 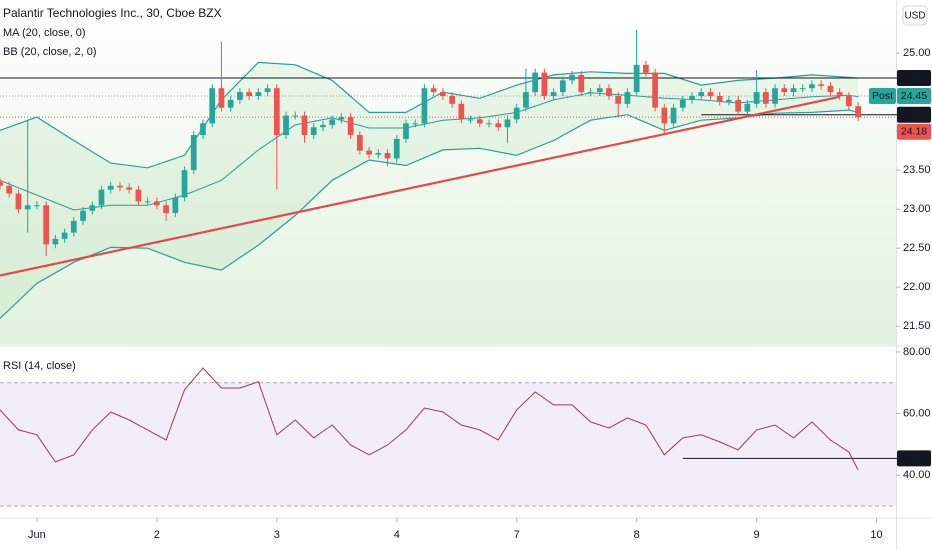 I want to click on x-tick-label: 2, so click(x=157, y=535).